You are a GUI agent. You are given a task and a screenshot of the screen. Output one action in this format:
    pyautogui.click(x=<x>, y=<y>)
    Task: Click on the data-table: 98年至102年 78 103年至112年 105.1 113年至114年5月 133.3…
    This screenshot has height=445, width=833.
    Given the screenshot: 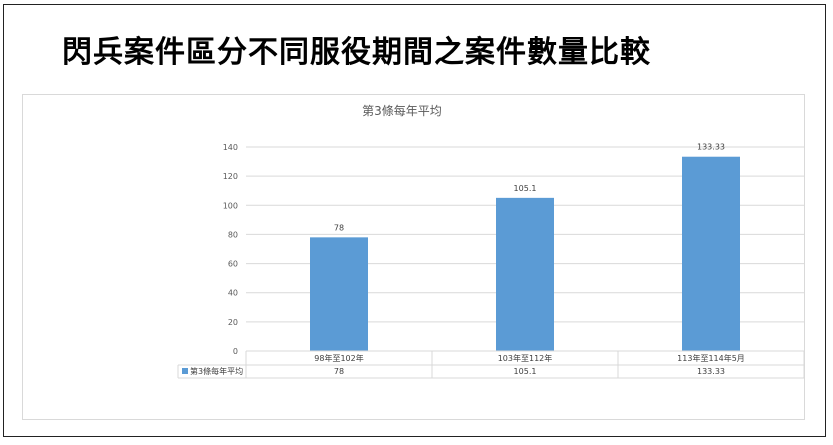 What is the action you would take?
    pyautogui.click(x=491, y=364)
    